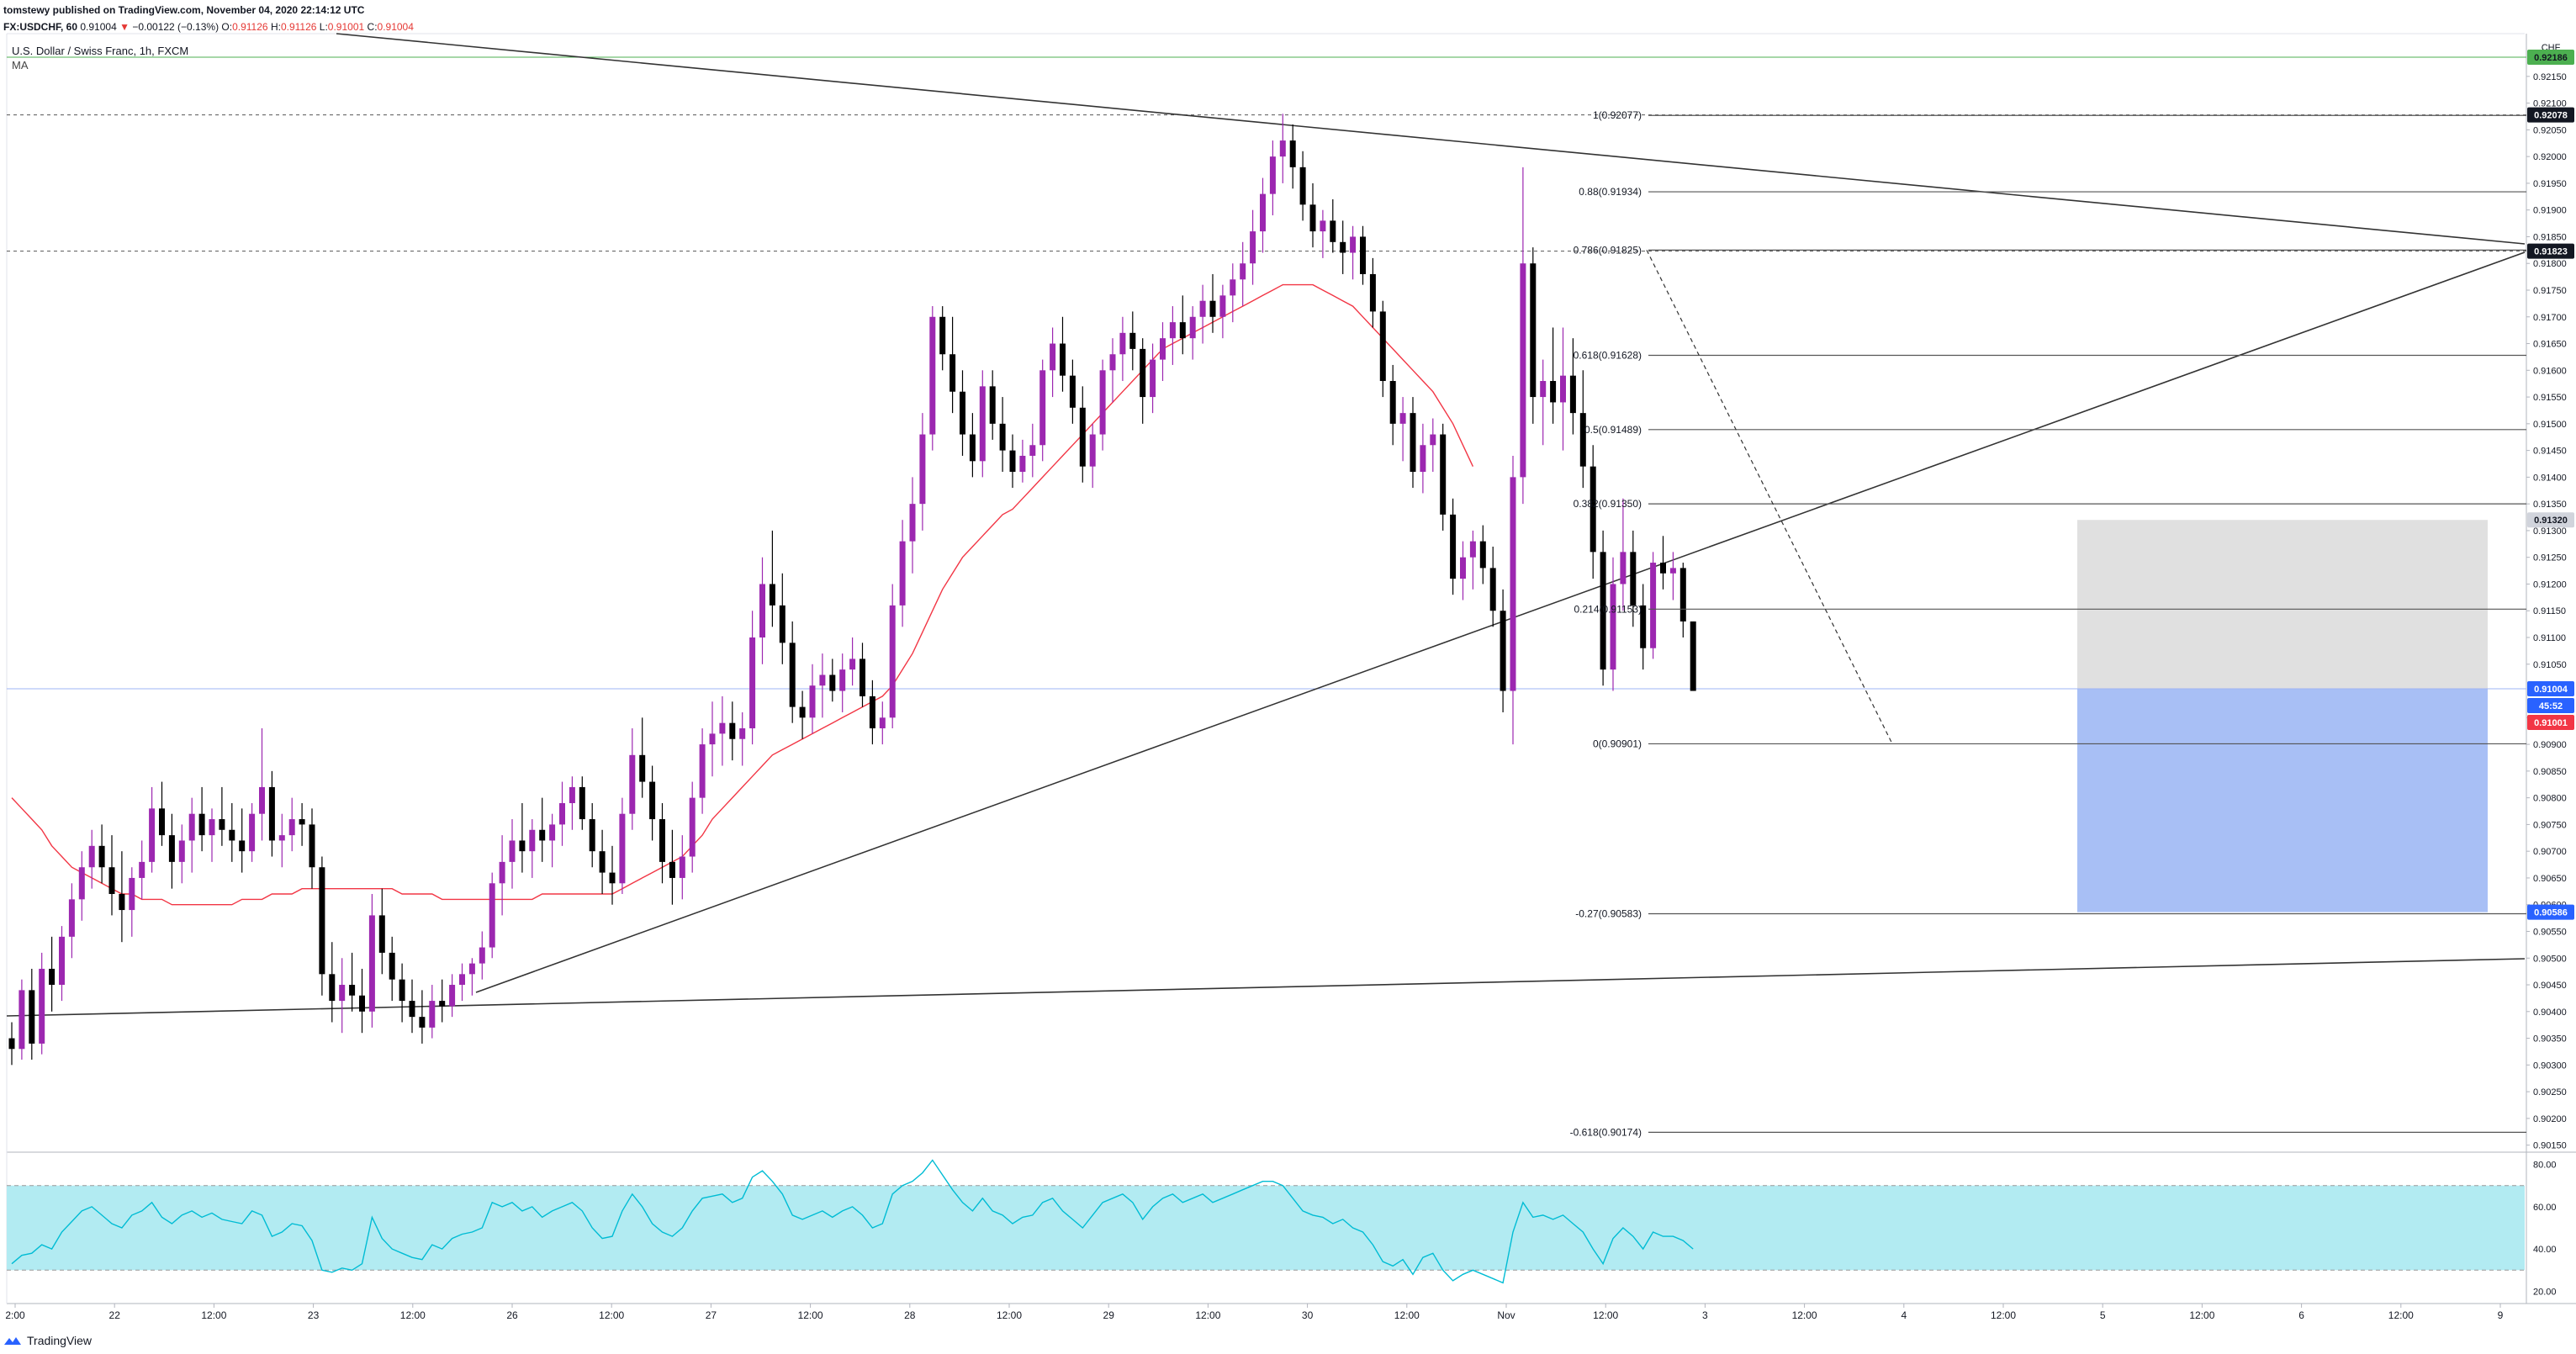 The width and height of the screenshot is (2576, 1354). Describe the element at coordinates (1608, 356) in the screenshot. I see `fib-level-label-3: 0.618(0.91628)` at that location.